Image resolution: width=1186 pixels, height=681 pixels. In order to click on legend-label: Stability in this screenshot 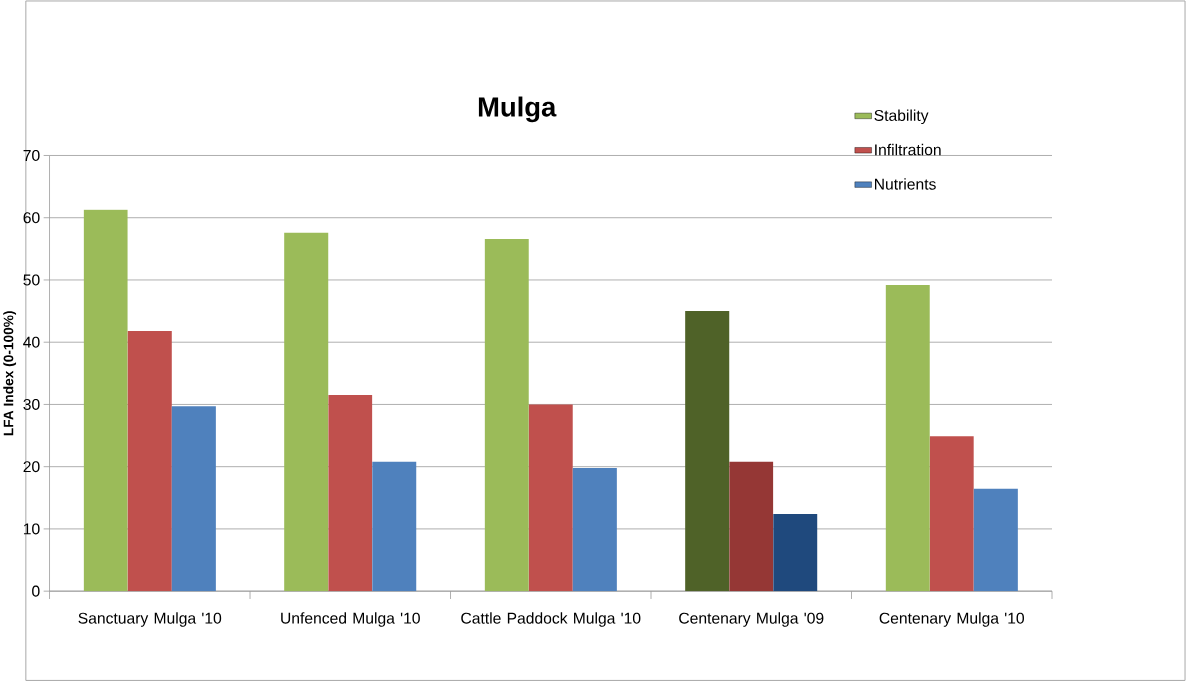, I will do `click(901, 116)`.